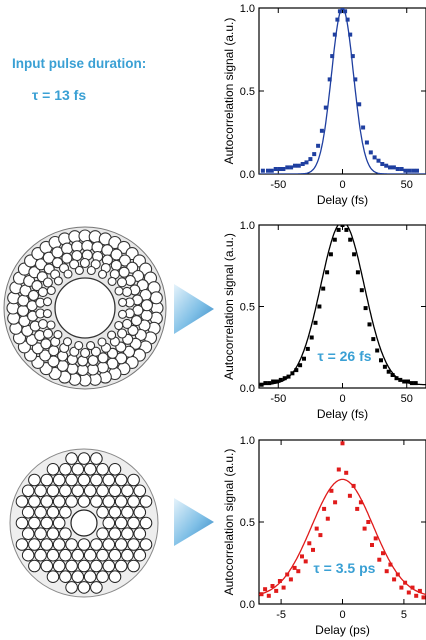 Image resolution: width=426 pixels, height=640 pixels. I want to click on y-tick-label: 0.5, so click(247, 92).